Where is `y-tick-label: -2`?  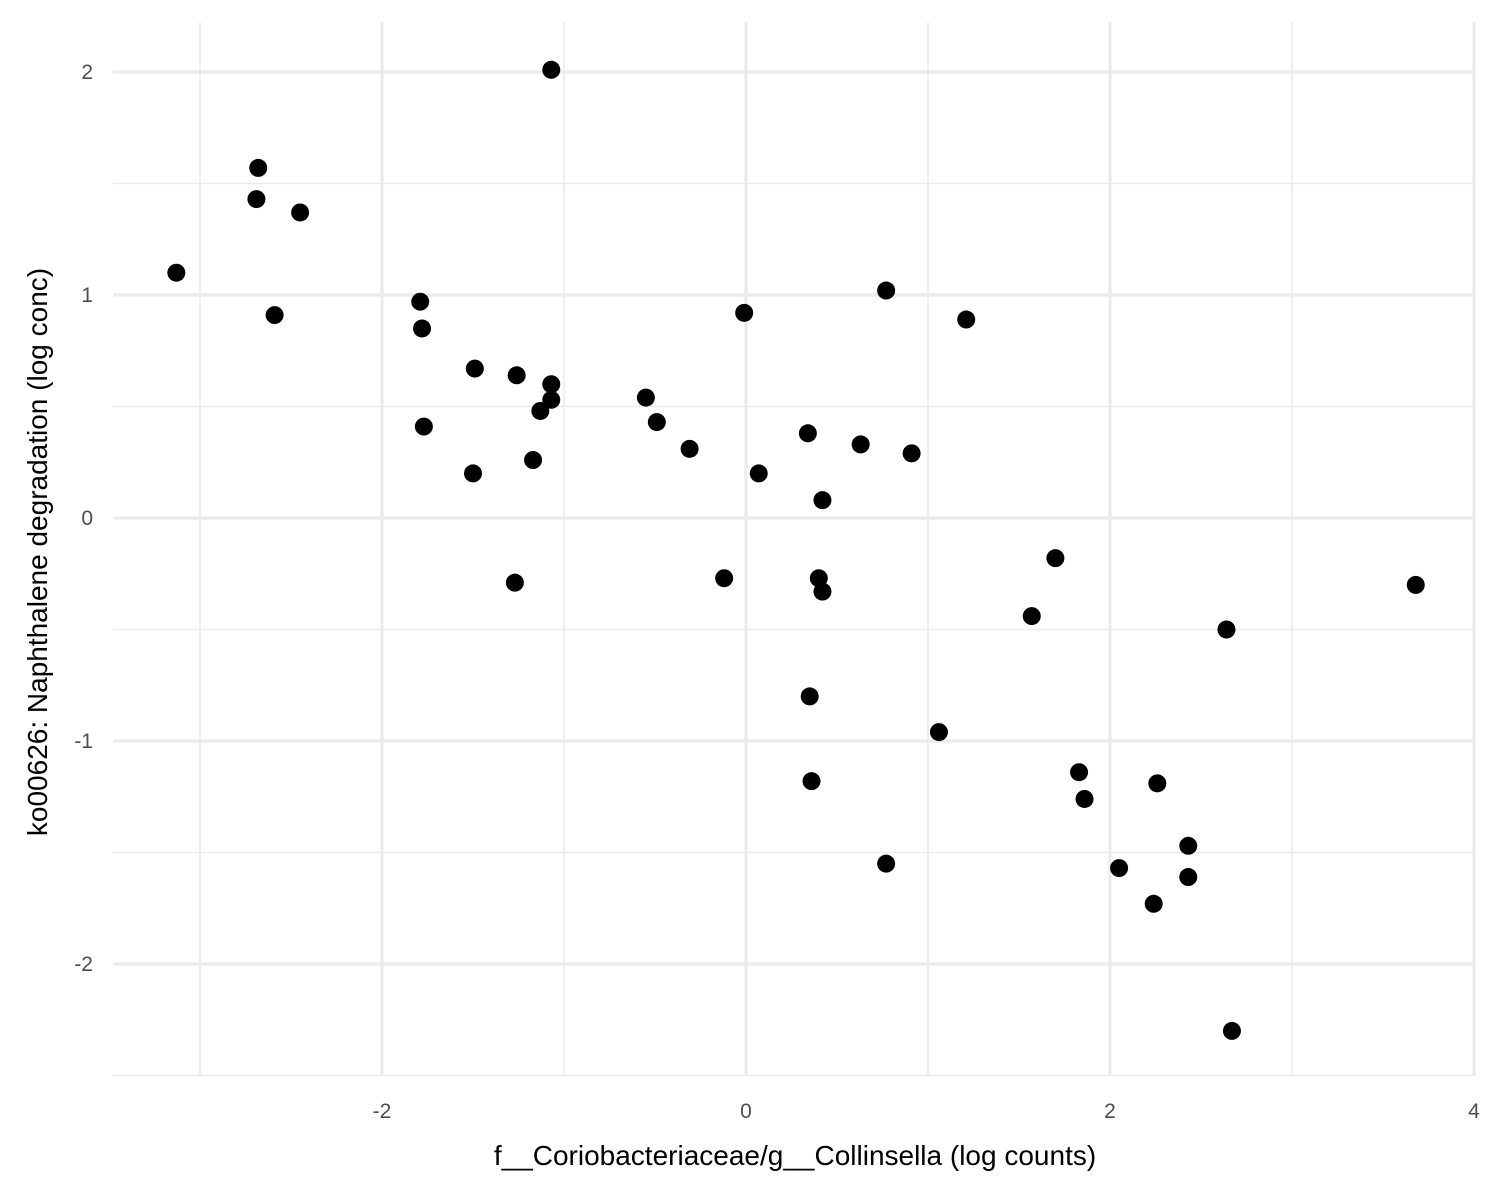 y-tick-label: -2 is located at coordinates (83, 964).